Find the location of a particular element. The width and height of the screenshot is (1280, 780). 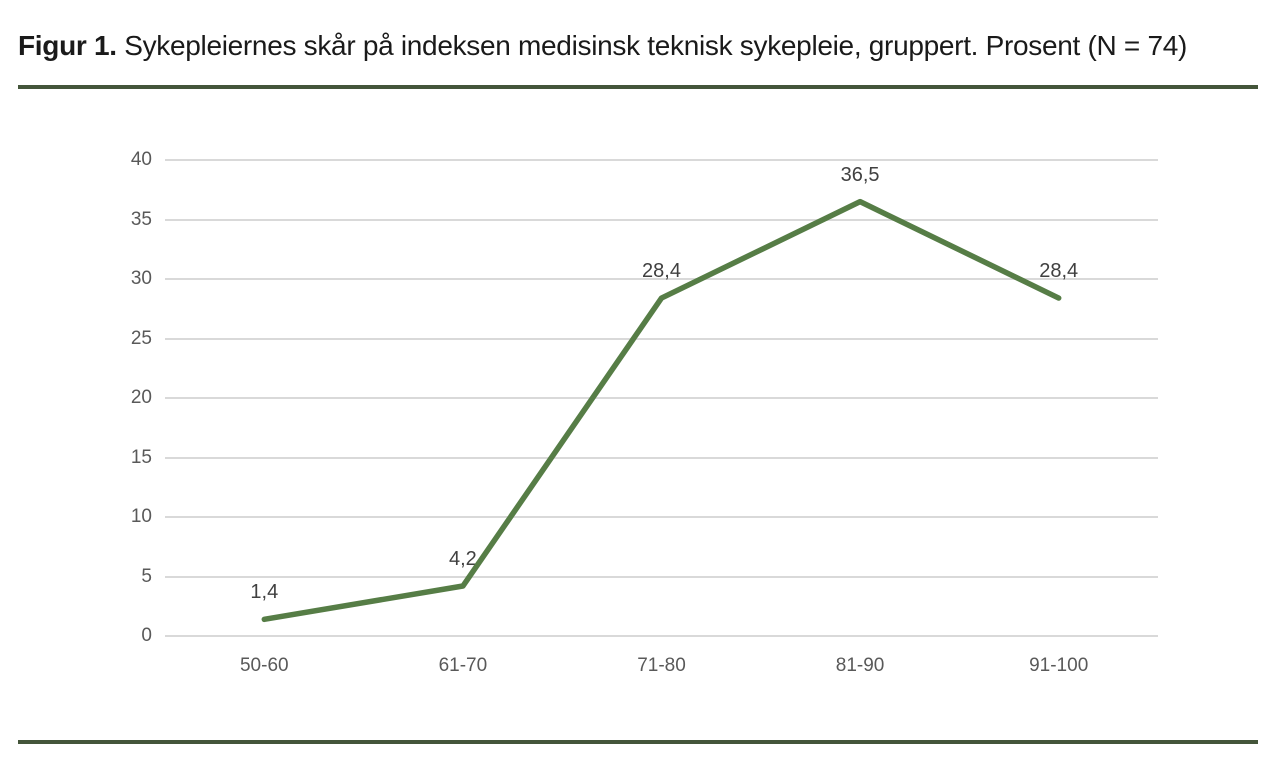

x-axis-category-label: 71-80 is located at coordinates (661, 665).